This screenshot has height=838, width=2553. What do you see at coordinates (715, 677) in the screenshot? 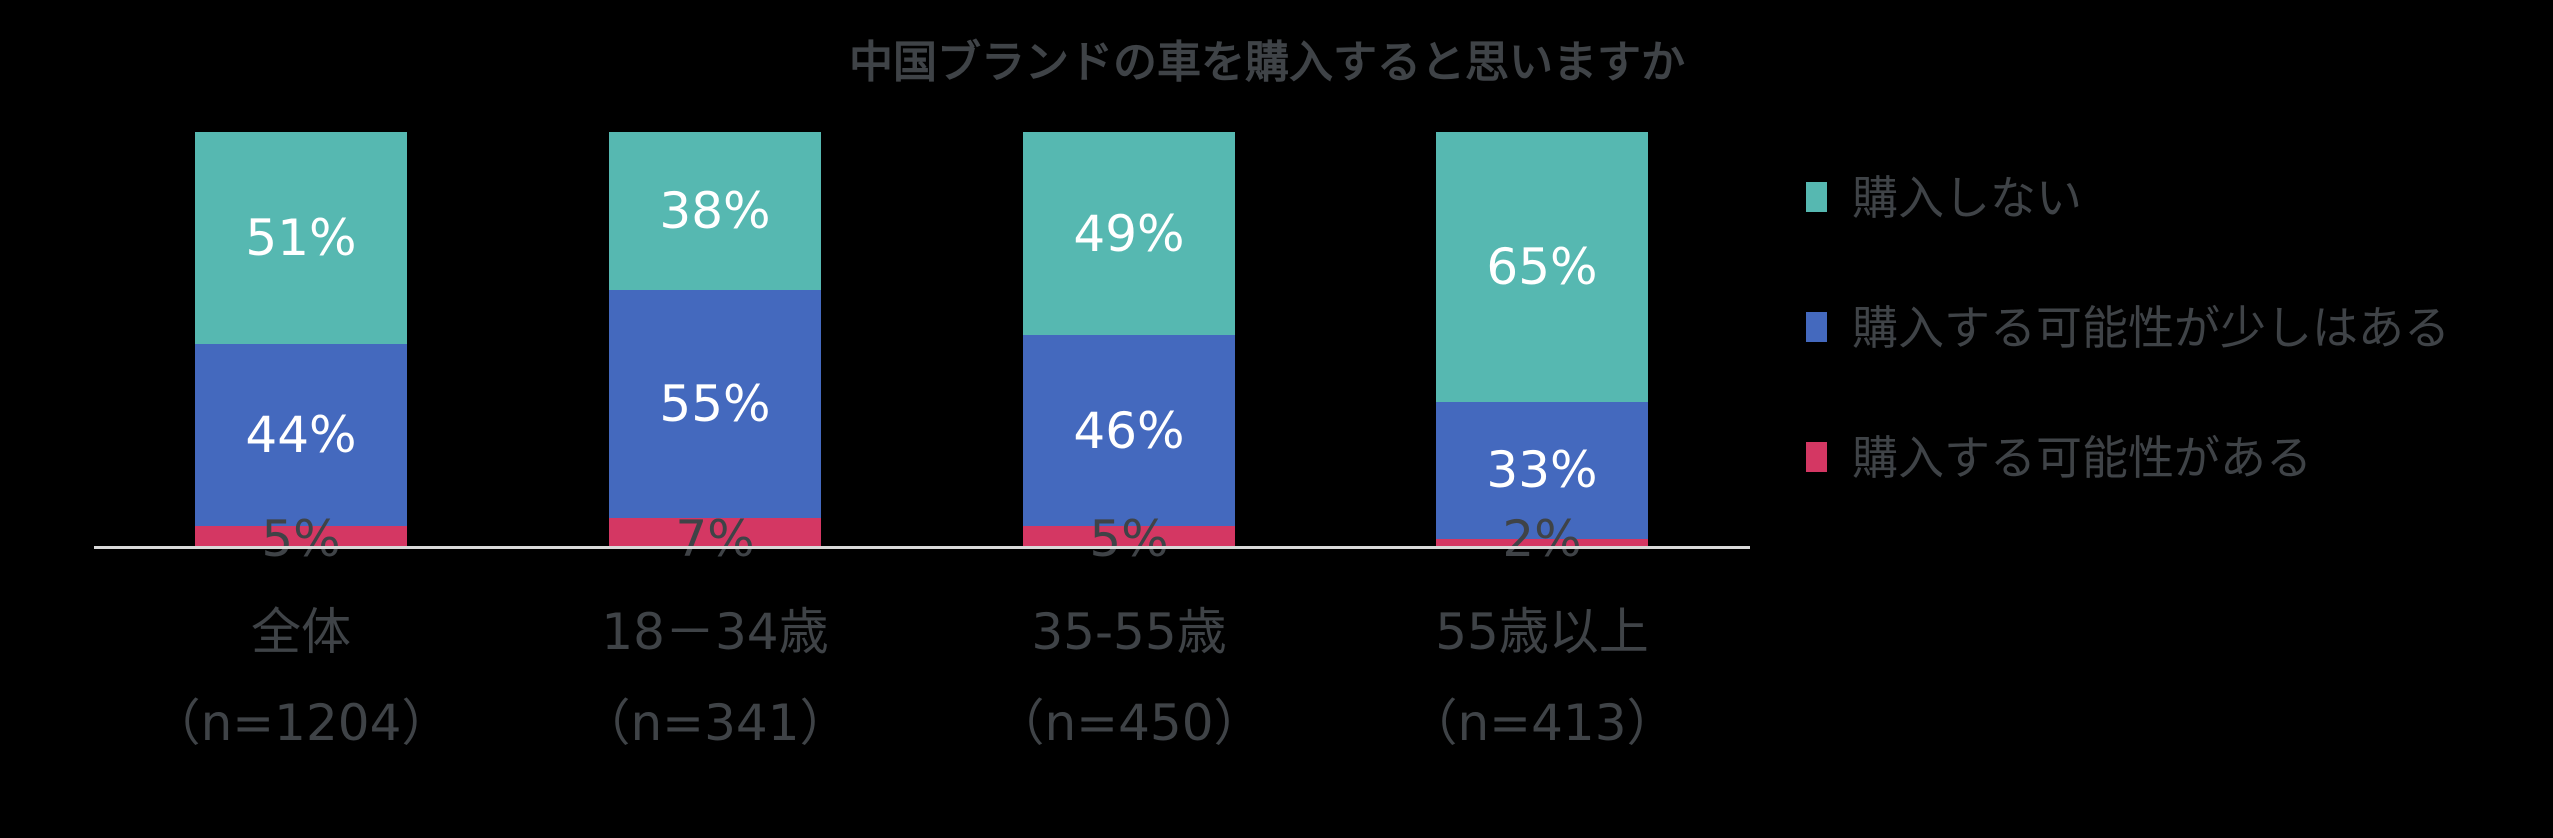
I see `category-label-18-34: 18－34歳 （n=341）` at bounding box center [715, 677].